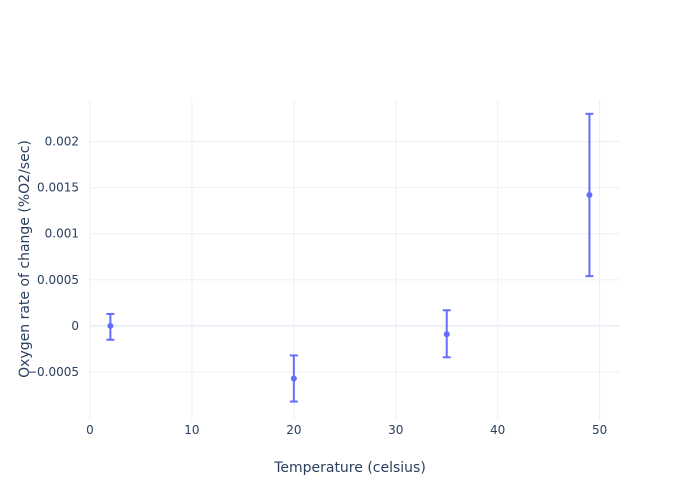 This screenshot has height=500, width=700. Describe the element at coordinates (90, 430) in the screenshot. I see `x-tick-label: 0` at that location.